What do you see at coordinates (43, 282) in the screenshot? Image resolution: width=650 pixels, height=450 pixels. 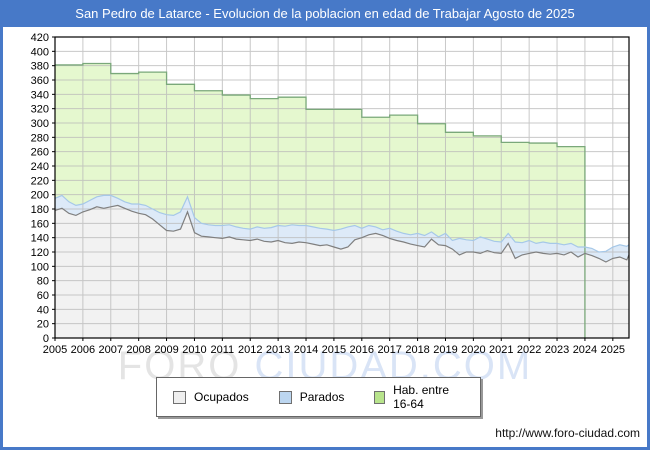 I see `svg-text: 80` at bounding box center [43, 282].